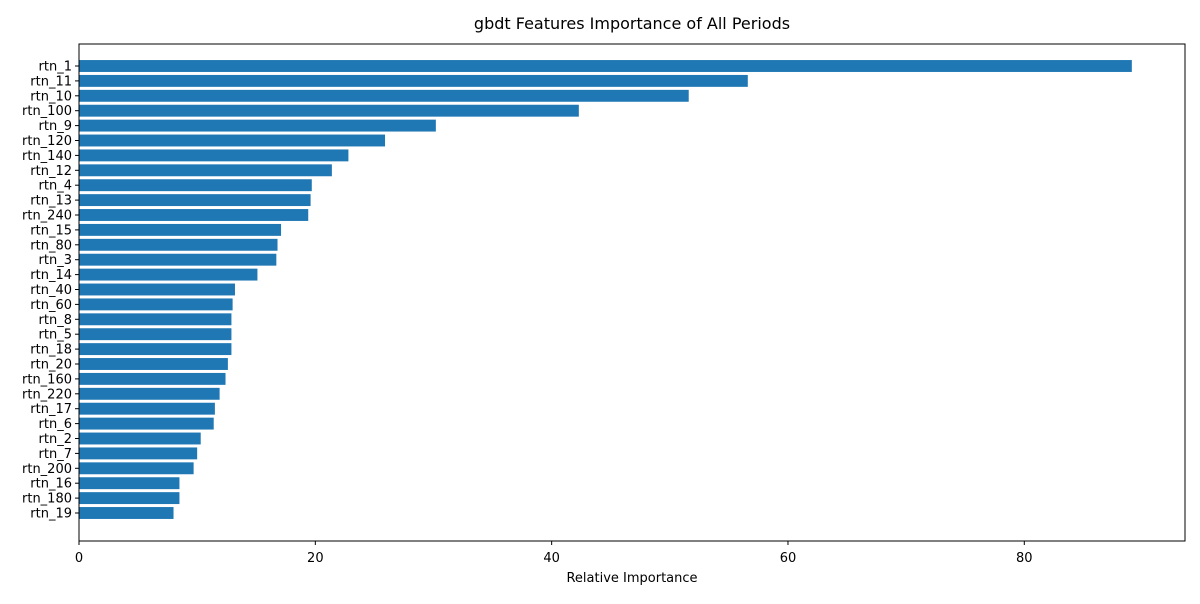  What do you see at coordinates (51, 484) in the screenshot?
I see `y-tick-label: rtn_16` at bounding box center [51, 484].